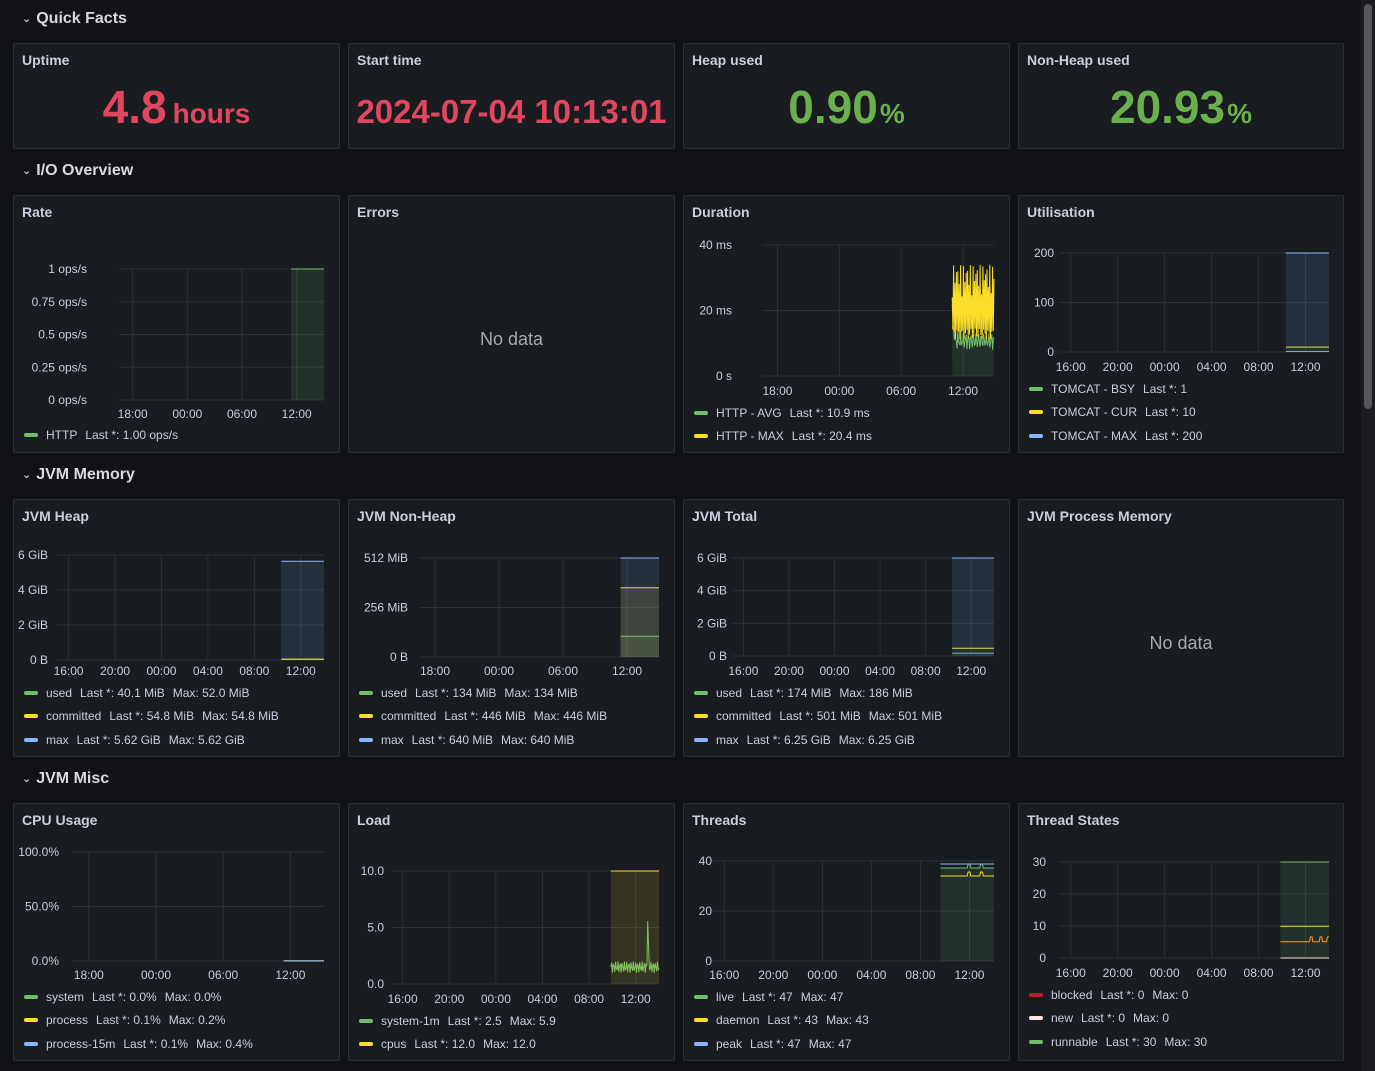  Describe the element at coordinates (176, 96) in the screenshot. I see `panel-uptime: Uptime 4.8 hours` at that location.